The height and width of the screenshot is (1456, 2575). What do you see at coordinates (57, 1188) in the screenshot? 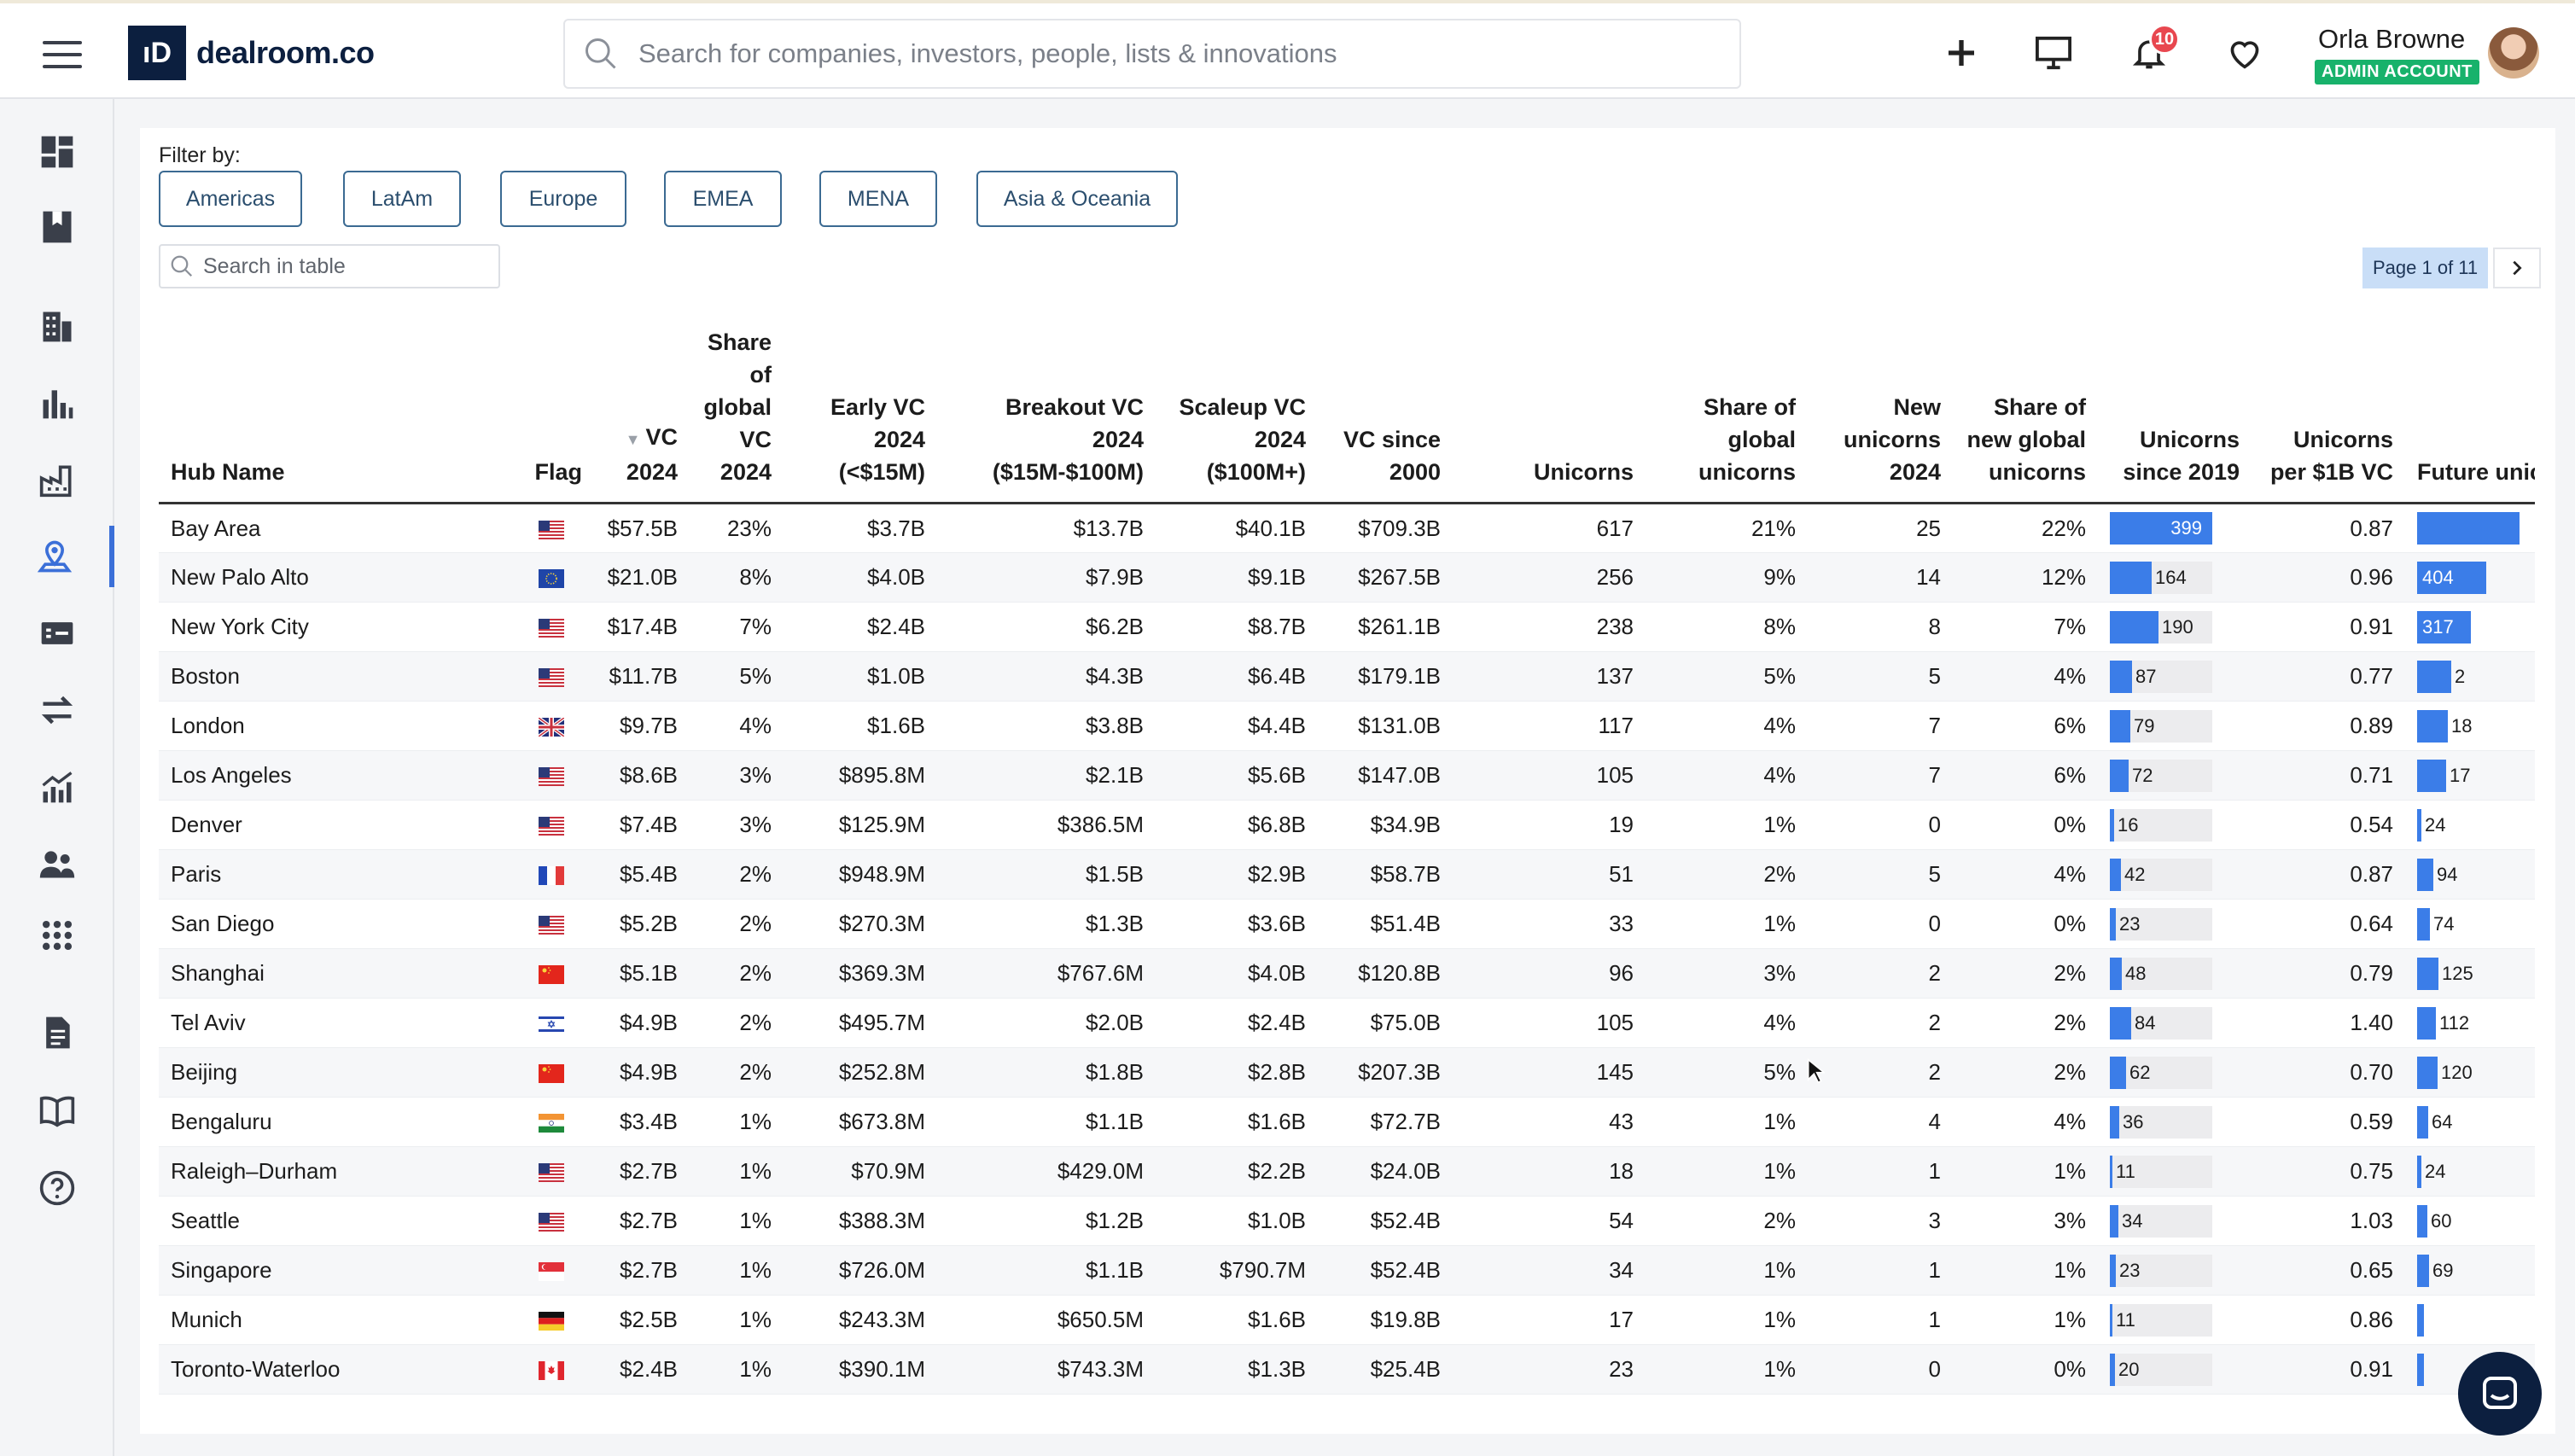
I see `sidebar-item-help` at bounding box center [57, 1188].